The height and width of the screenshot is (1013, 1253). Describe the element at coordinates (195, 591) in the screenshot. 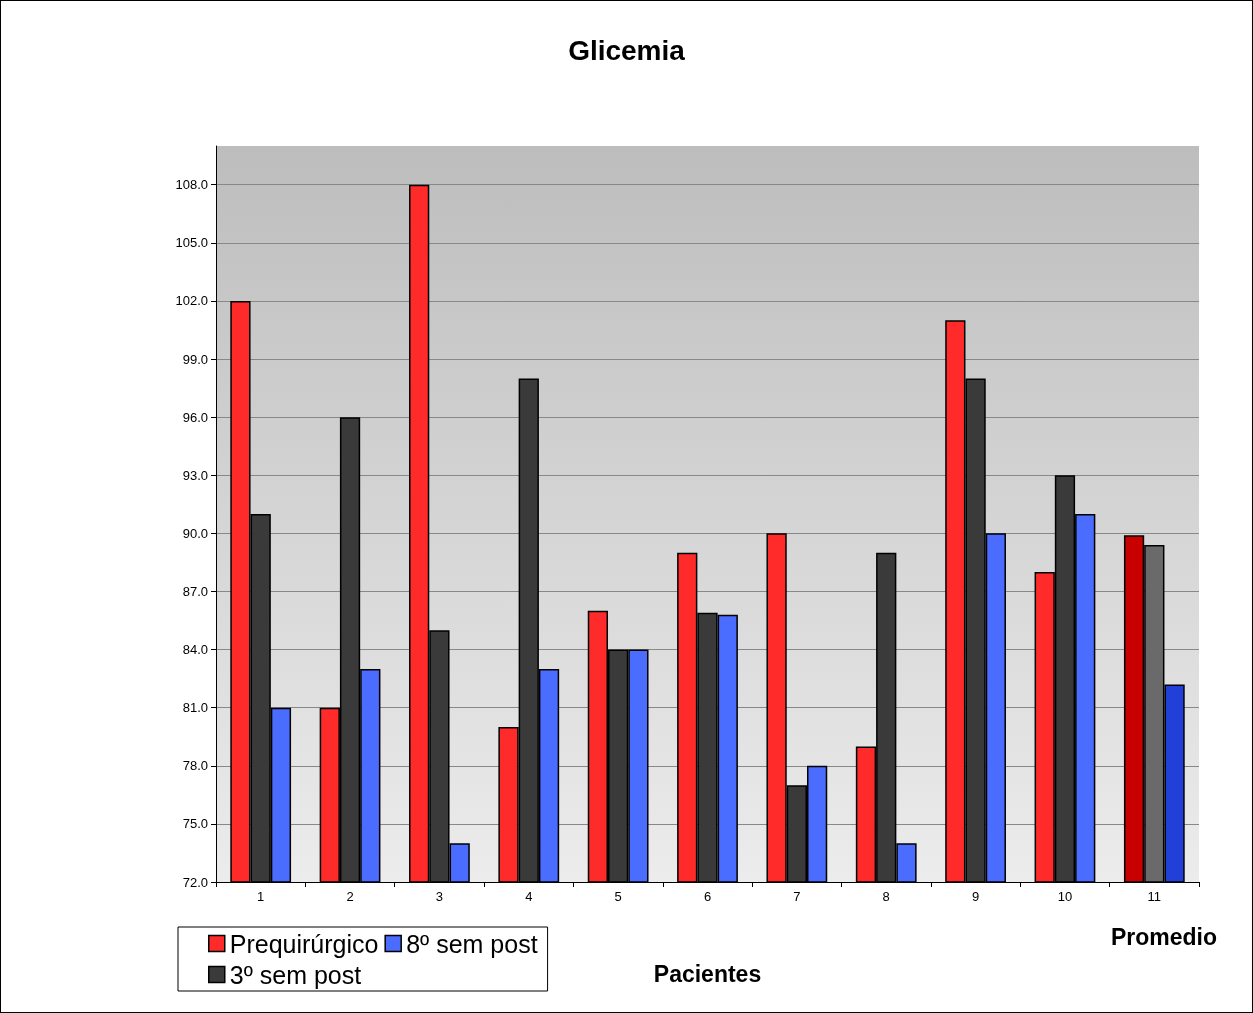

I see `y-tick-label: 87.0` at that location.